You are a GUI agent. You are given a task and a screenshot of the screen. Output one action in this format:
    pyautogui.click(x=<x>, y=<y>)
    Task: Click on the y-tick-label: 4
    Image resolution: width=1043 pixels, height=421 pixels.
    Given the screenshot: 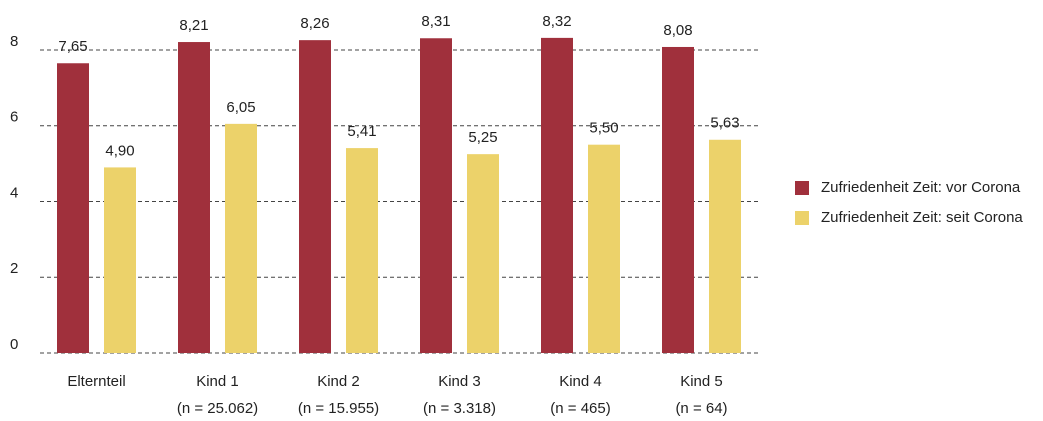 What is the action you would take?
    pyautogui.click(x=14, y=192)
    